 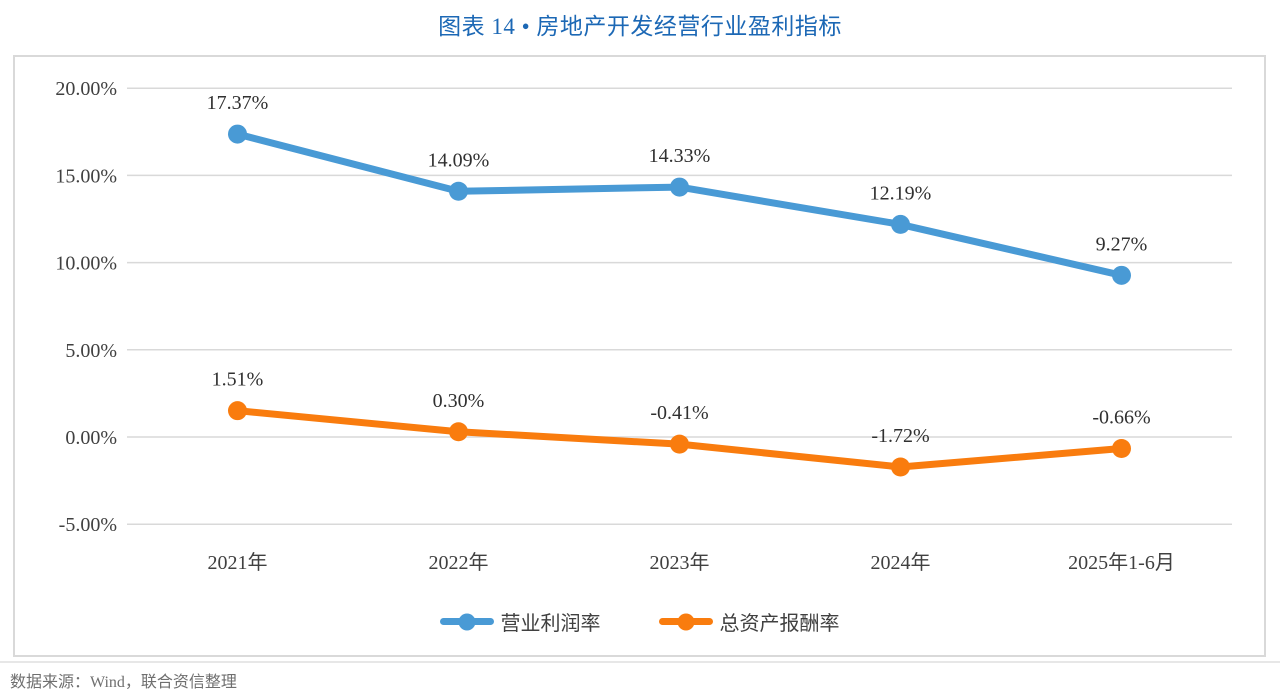 I want to click on data-point-label: -0.41%, so click(x=679, y=413).